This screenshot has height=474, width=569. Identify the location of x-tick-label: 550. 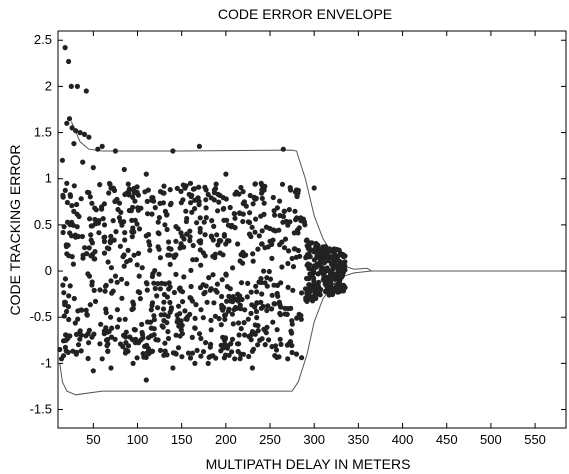
(535, 439).